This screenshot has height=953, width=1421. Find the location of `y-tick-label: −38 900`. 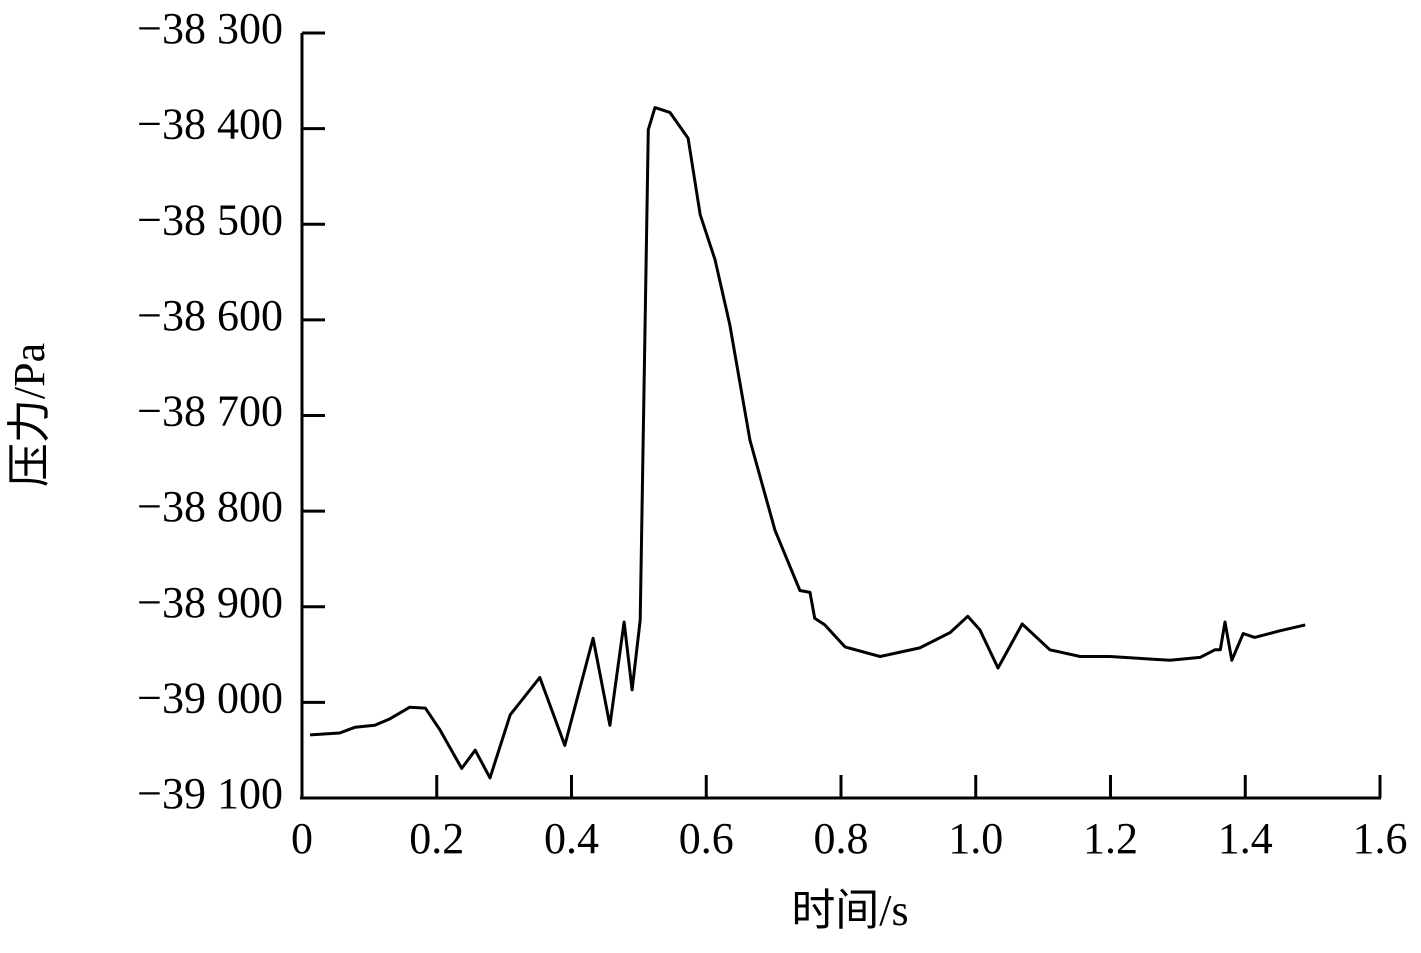

y-tick-label: −38 900 is located at coordinates (210, 602).